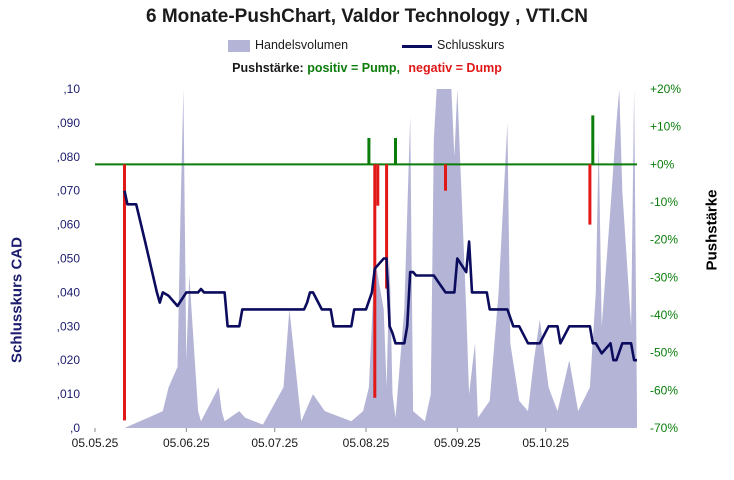 Image resolution: width=734 pixels, height=480 pixels. Describe the element at coordinates (302, 45) in the screenshot. I see `legend-label-volume: Handelsvolumen` at that location.